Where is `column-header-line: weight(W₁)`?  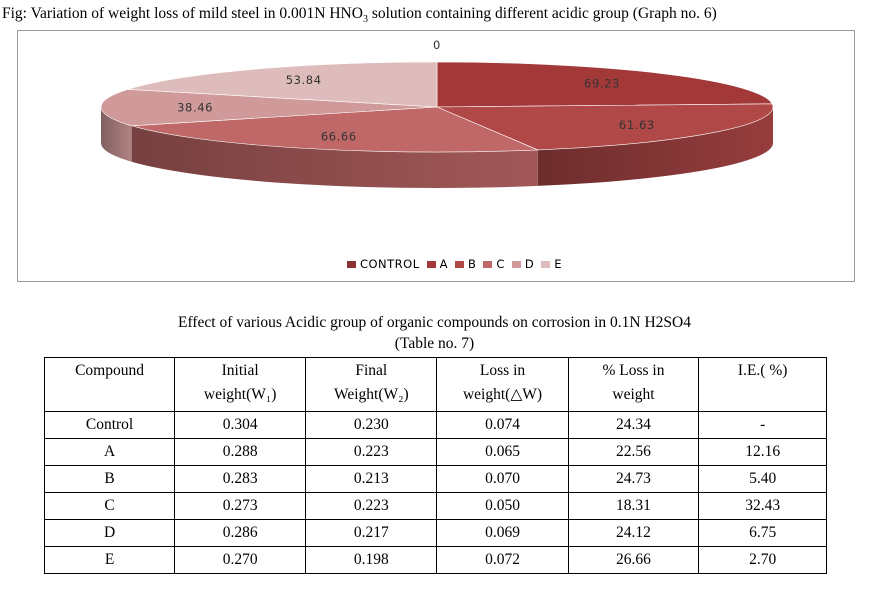 column-header-line: weight(W₁) is located at coordinates (240, 394).